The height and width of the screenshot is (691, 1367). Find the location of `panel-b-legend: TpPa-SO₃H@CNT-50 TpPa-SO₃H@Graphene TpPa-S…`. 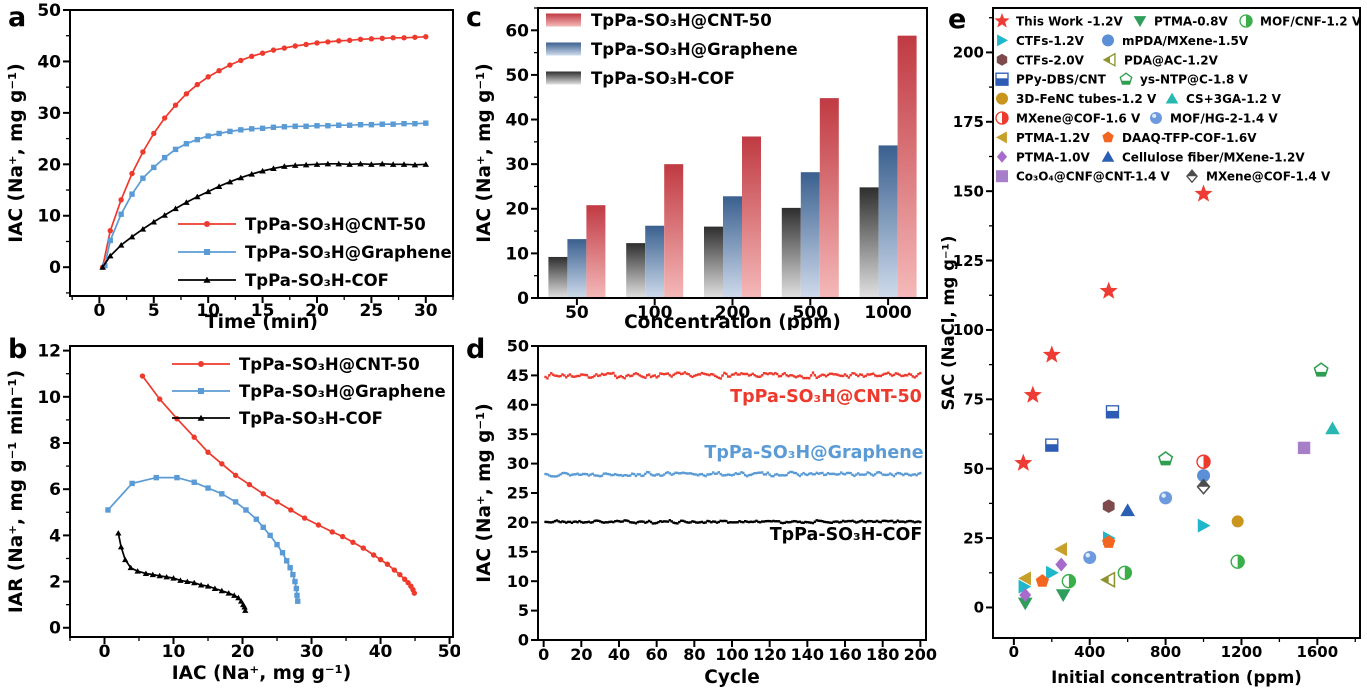

panel-b-legend: TpPa-SO₃H@CNT-50 TpPa-SO₃H@Graphene TpPa-S… is located at coordinates (309, 391).